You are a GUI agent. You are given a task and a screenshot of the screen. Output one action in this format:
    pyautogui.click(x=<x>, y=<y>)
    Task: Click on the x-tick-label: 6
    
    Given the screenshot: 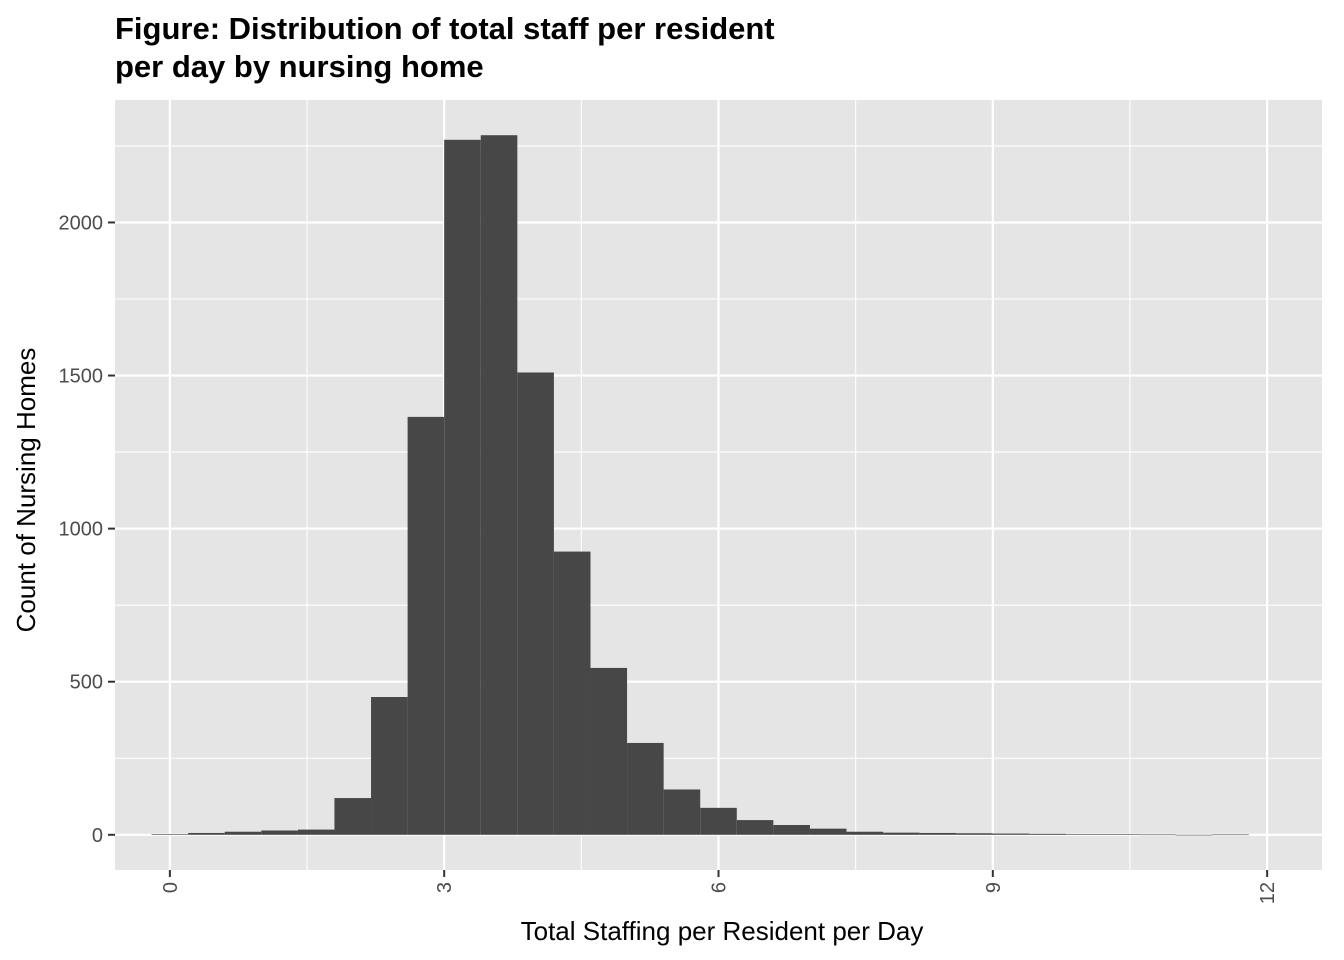 What is the action you would take?
    pyautogui.click(x=720, y=887)
    